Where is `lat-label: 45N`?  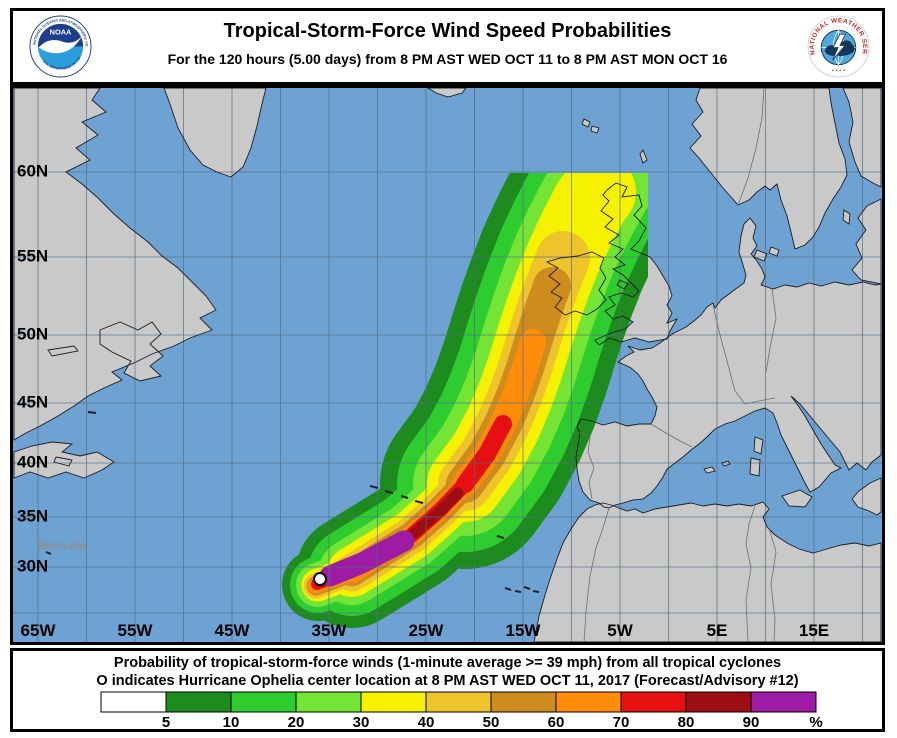 lat-label: 45N is located at coordinates (32, 401).